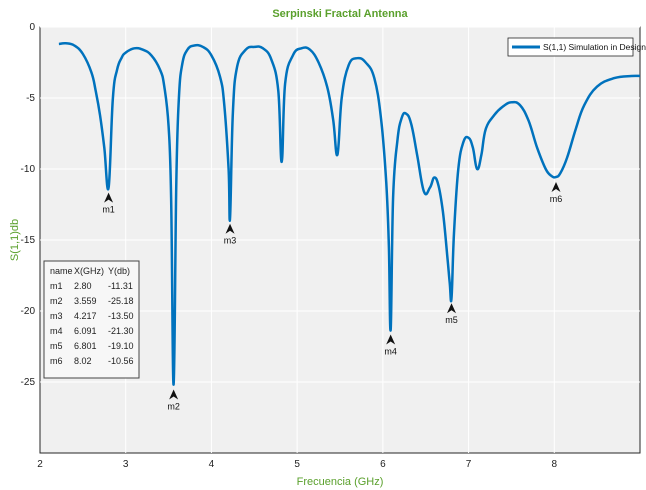 Image resolution: width=646 pixels, height=490 pixels. Describe the element at coordinates (173, 407) in the screenshot. I see `marker-label: m2` at that location.